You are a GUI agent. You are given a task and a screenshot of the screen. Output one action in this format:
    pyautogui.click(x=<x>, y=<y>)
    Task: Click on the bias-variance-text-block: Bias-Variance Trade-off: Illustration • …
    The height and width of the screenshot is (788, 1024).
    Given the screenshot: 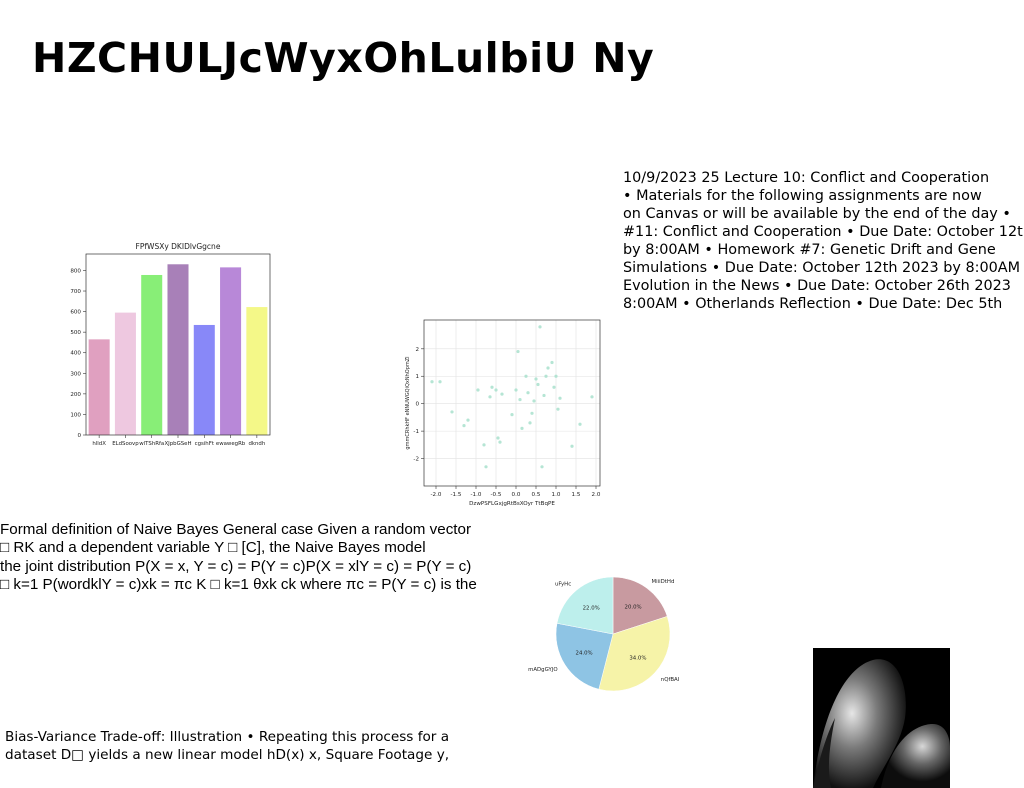 What is the action you would take?
    pyautogui.click(x=240, y=746)
    